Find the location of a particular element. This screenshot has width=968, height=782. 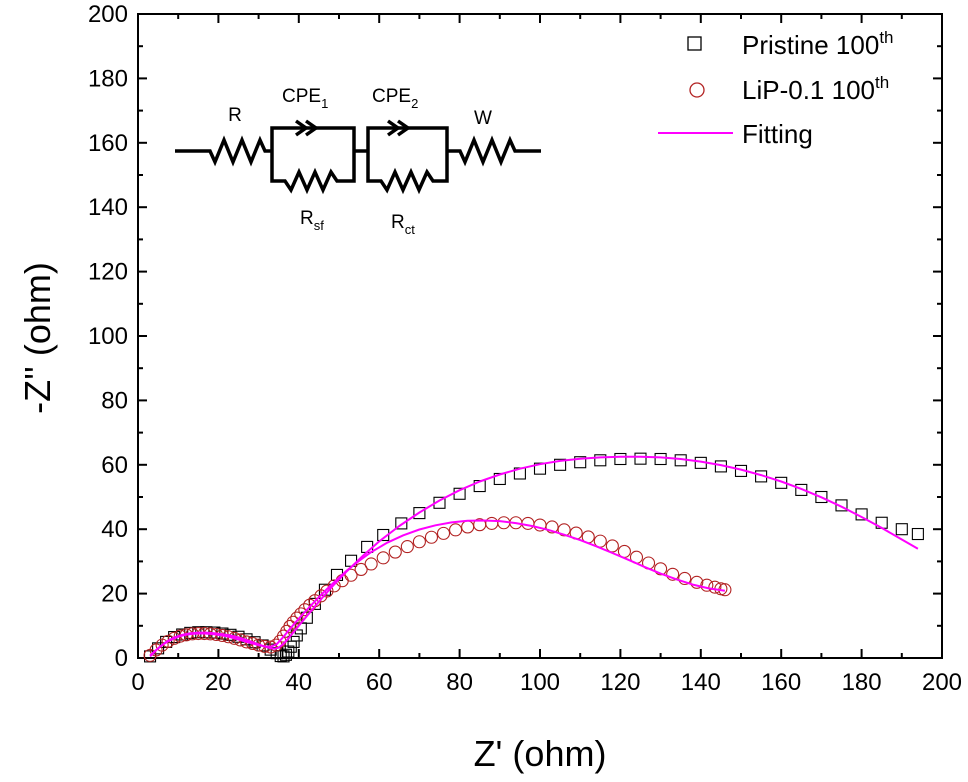

x-tick-label: 60 is located at coordinates (379, 682).